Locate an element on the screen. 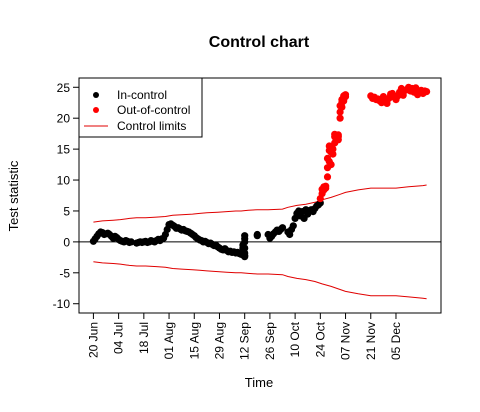 This screenshot has width=480, height=412. y-axis: -10 -5 0 5 10 15 20 25 is located at coordinates (66, 196).